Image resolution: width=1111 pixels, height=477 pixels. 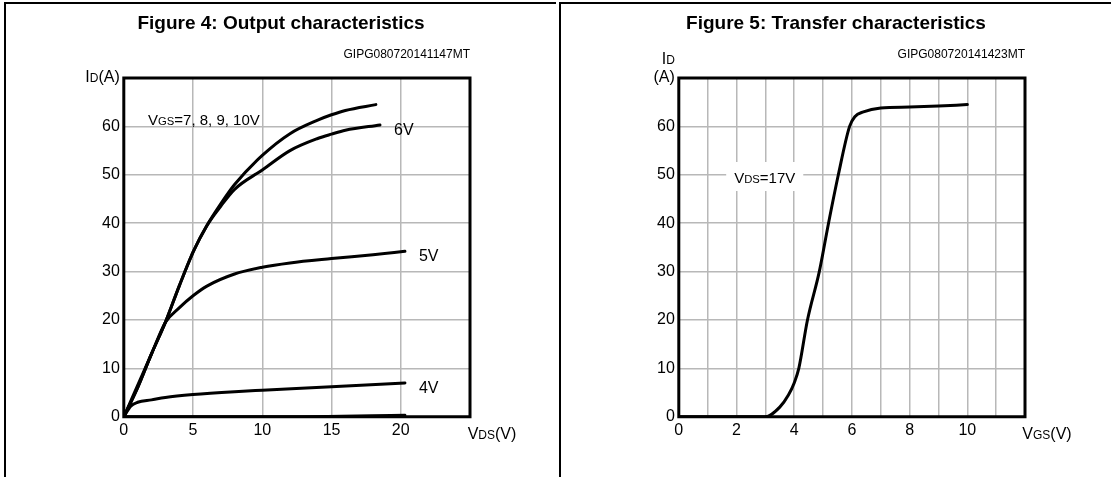 What do you see at coordinates (331, 429) in the screenshot?
I see `x-tick-label: 15` at bounding box center [331, 429].